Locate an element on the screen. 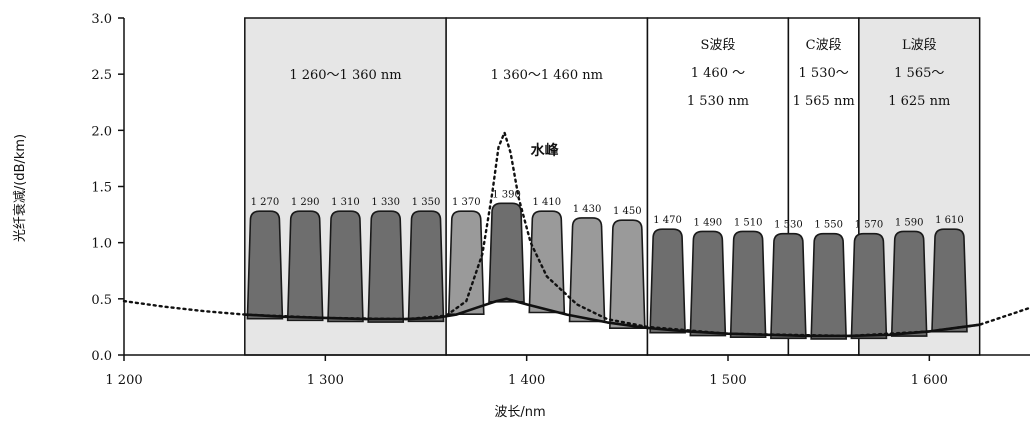 The width and height of the screenshot is (1033, 425). band-label-3-1: S波段 is located at coordinates (717, 45).